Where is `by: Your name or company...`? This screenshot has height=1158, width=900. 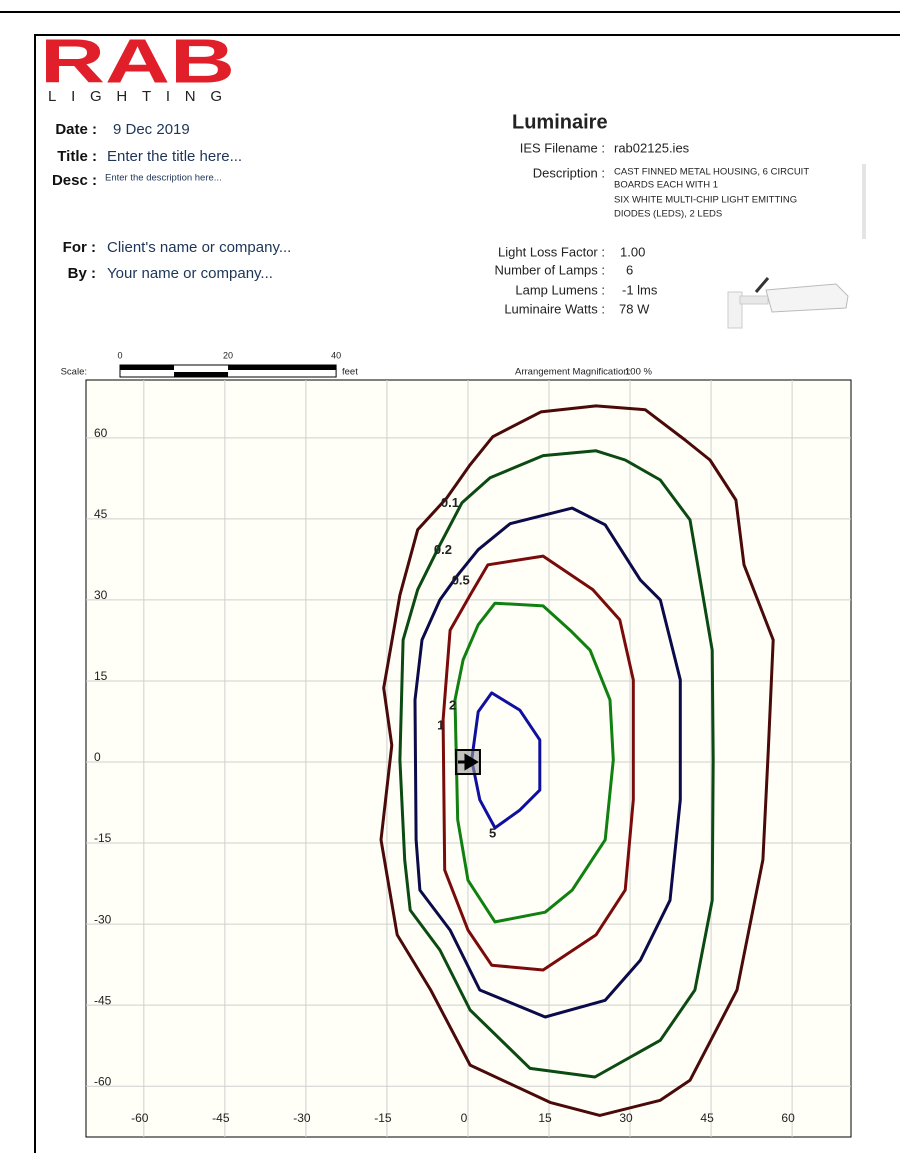
by: Your name or company... is located at coordinates (190, 273).